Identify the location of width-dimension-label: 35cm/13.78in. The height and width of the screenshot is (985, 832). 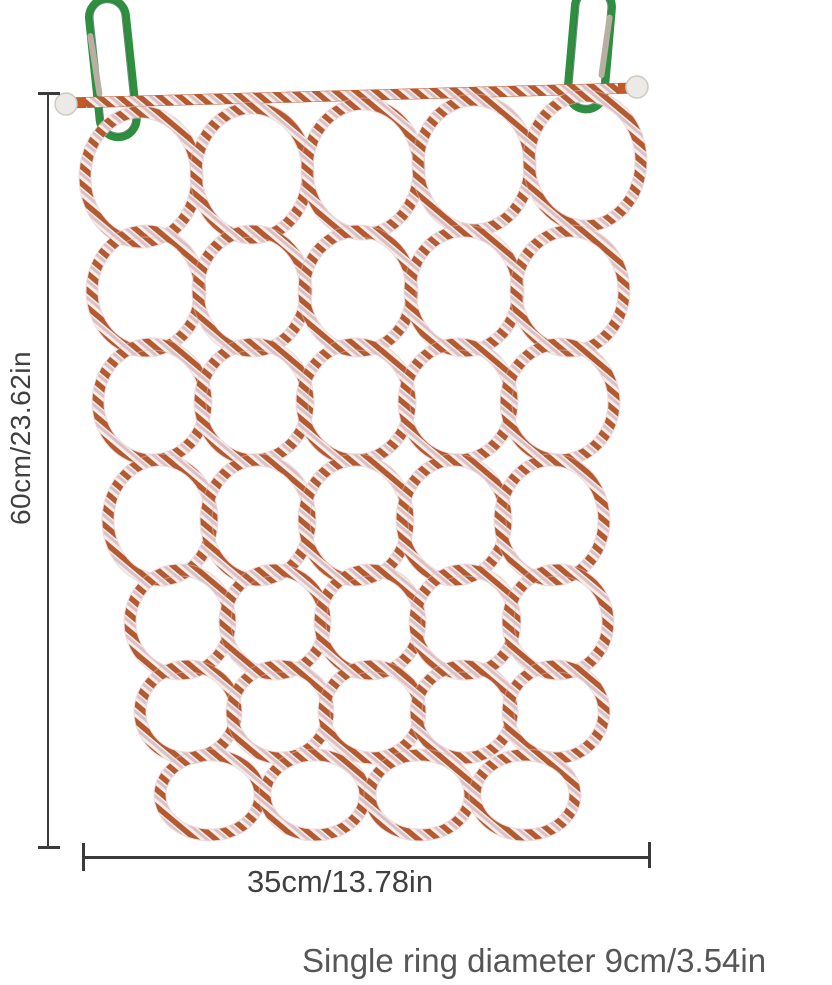
(340, 881).